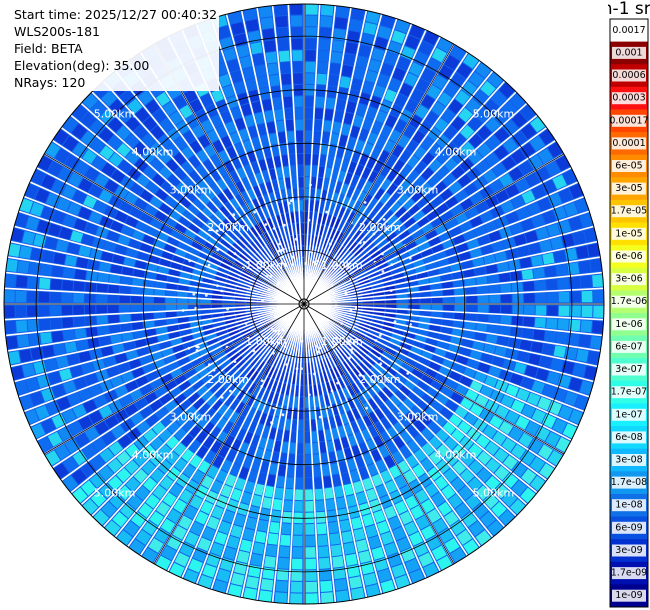  What do you see at coordinates (628, 527) in the screenshot?
I see `colorbar-tick-label: 6e-09` at bounding box center [628, 527].